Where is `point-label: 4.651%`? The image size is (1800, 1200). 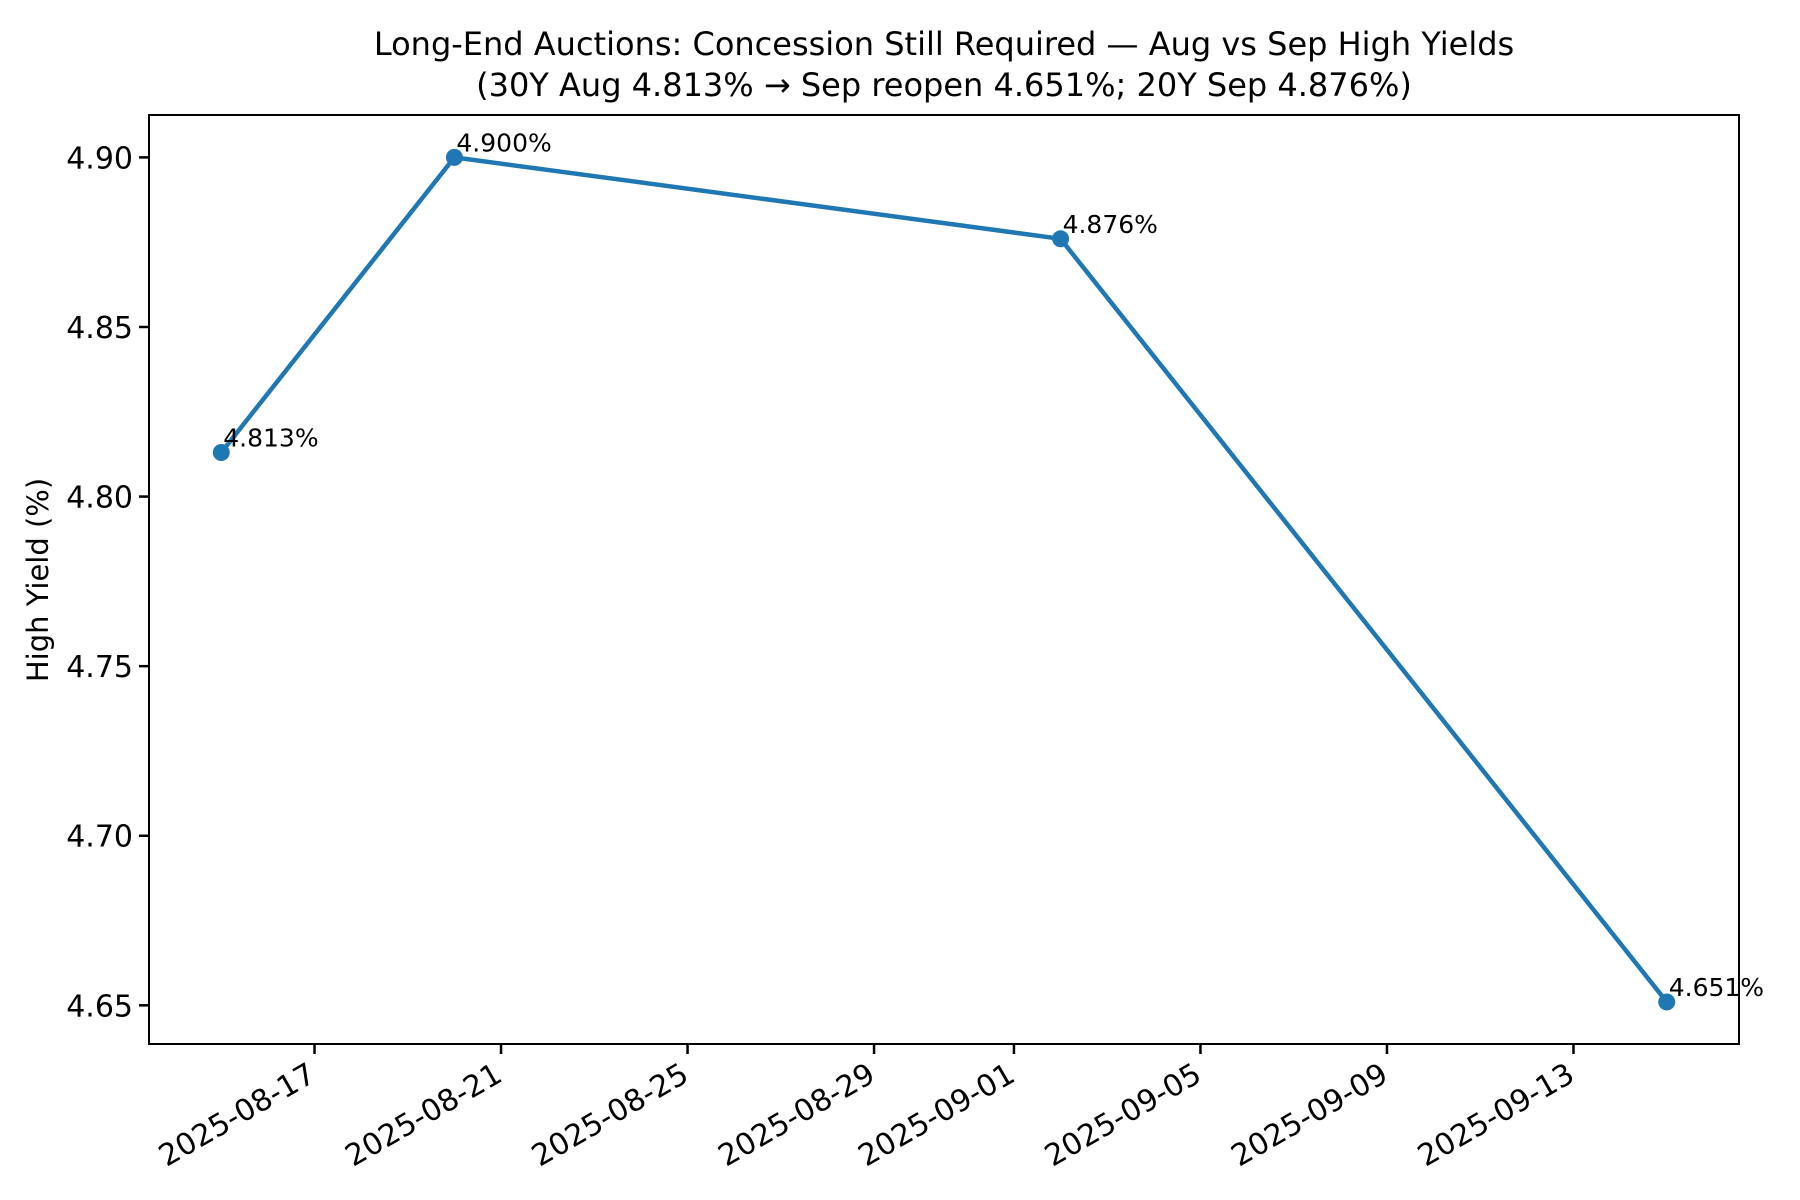
point-label: 4.651% is located at coordinates (1716, 987).